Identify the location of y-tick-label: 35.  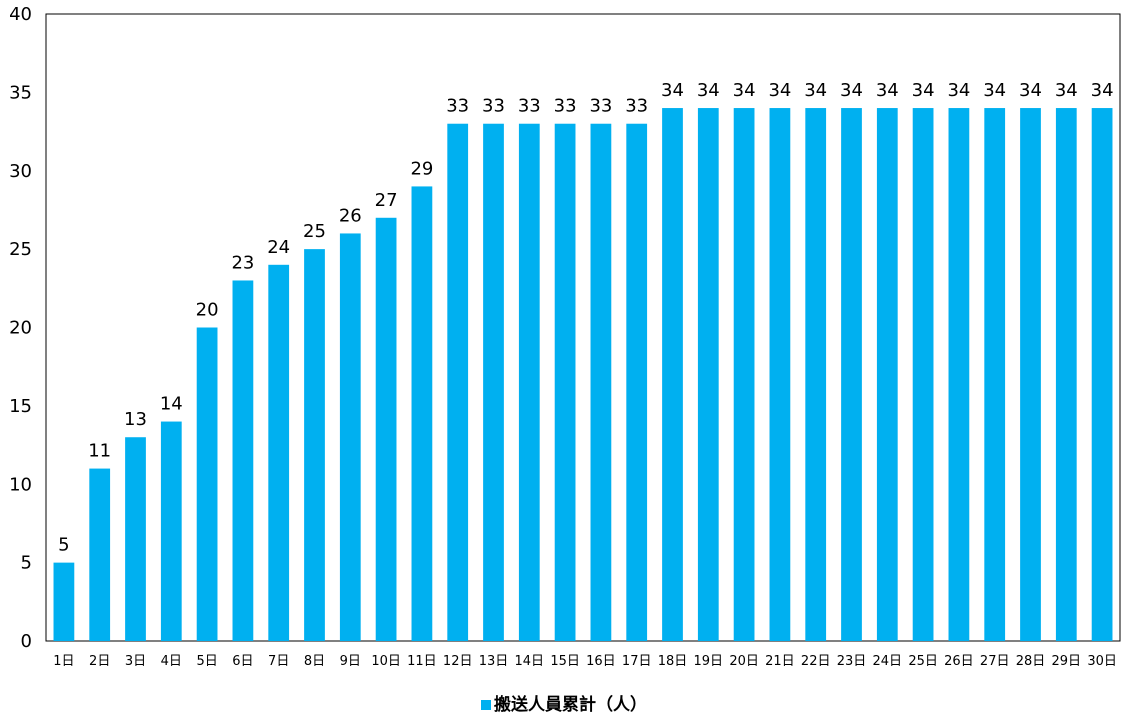
(20, 92).